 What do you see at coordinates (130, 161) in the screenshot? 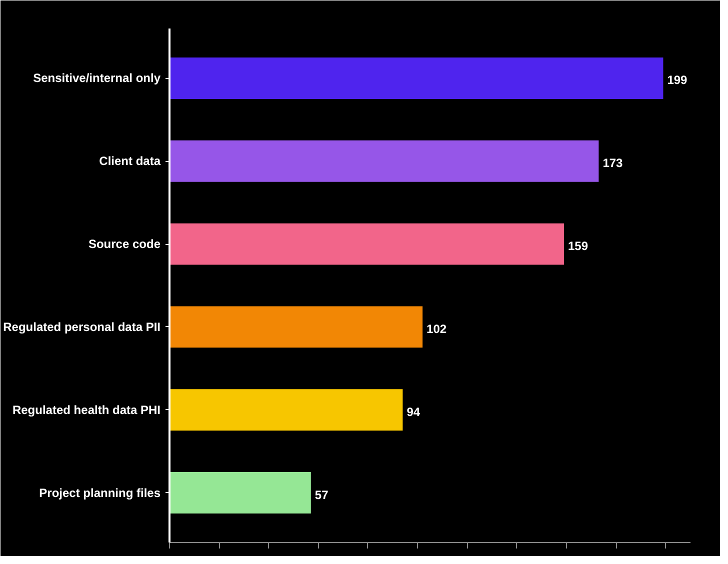
I see `y-tick-label: Client data` at bounding box center [130, 161].